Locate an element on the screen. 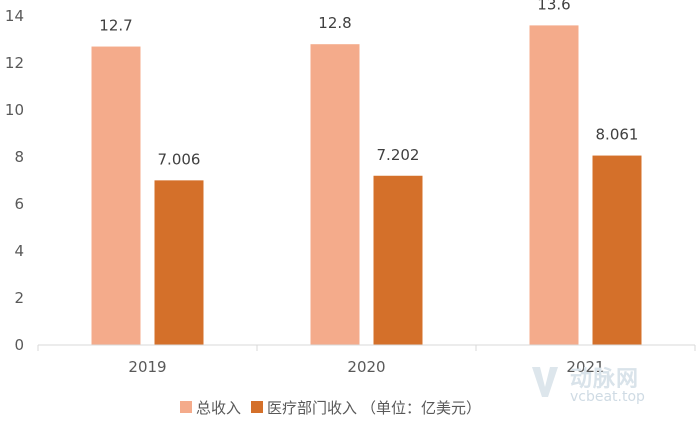 This screenshot has width=700, height=425. data-label-total: 12.7 is located at coordinates (115, 26).